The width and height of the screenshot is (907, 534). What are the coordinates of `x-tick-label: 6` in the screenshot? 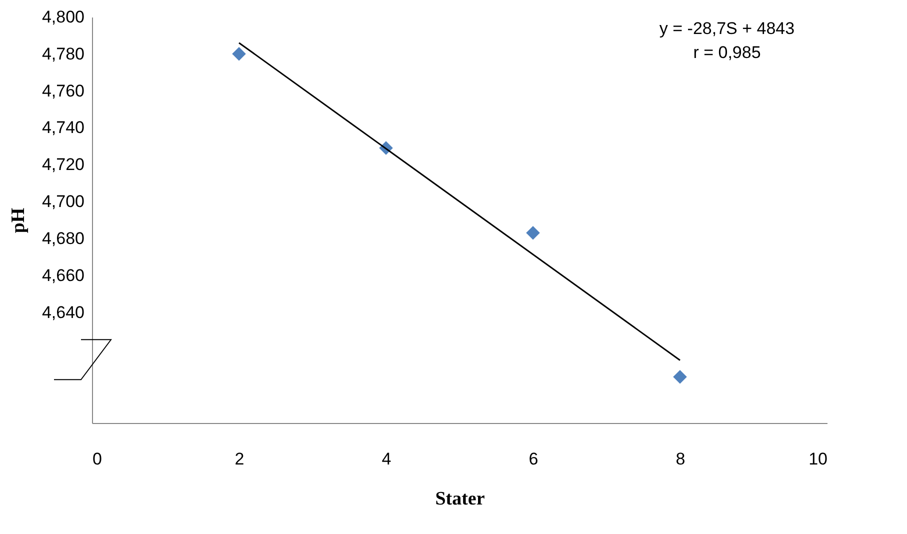 It's located at (533, 459).